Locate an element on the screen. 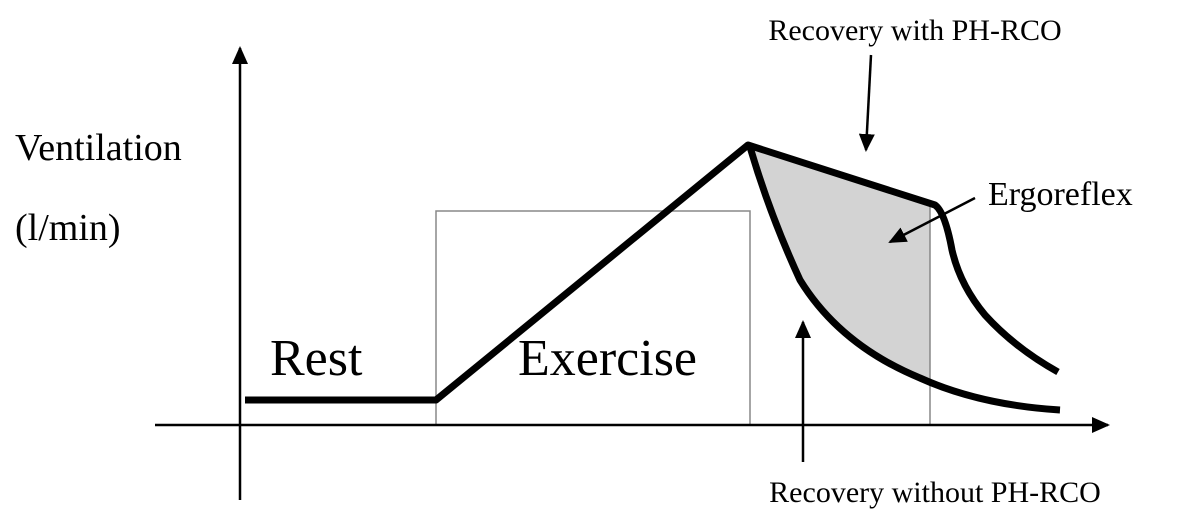 The image size is (1193, 511). axis-label: Ventilation is located at coordinates (98, 148).